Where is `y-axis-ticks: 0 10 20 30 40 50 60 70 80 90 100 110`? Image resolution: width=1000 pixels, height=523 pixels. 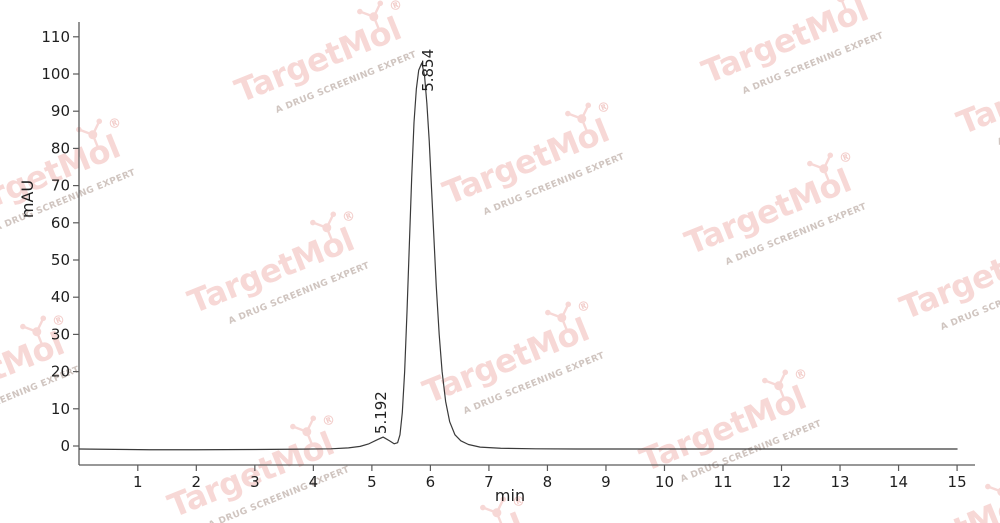
y-axis-ticks: 0 10 20 30 40 50 60 70 80 90 100 110 is located at coordinates (60, 241).